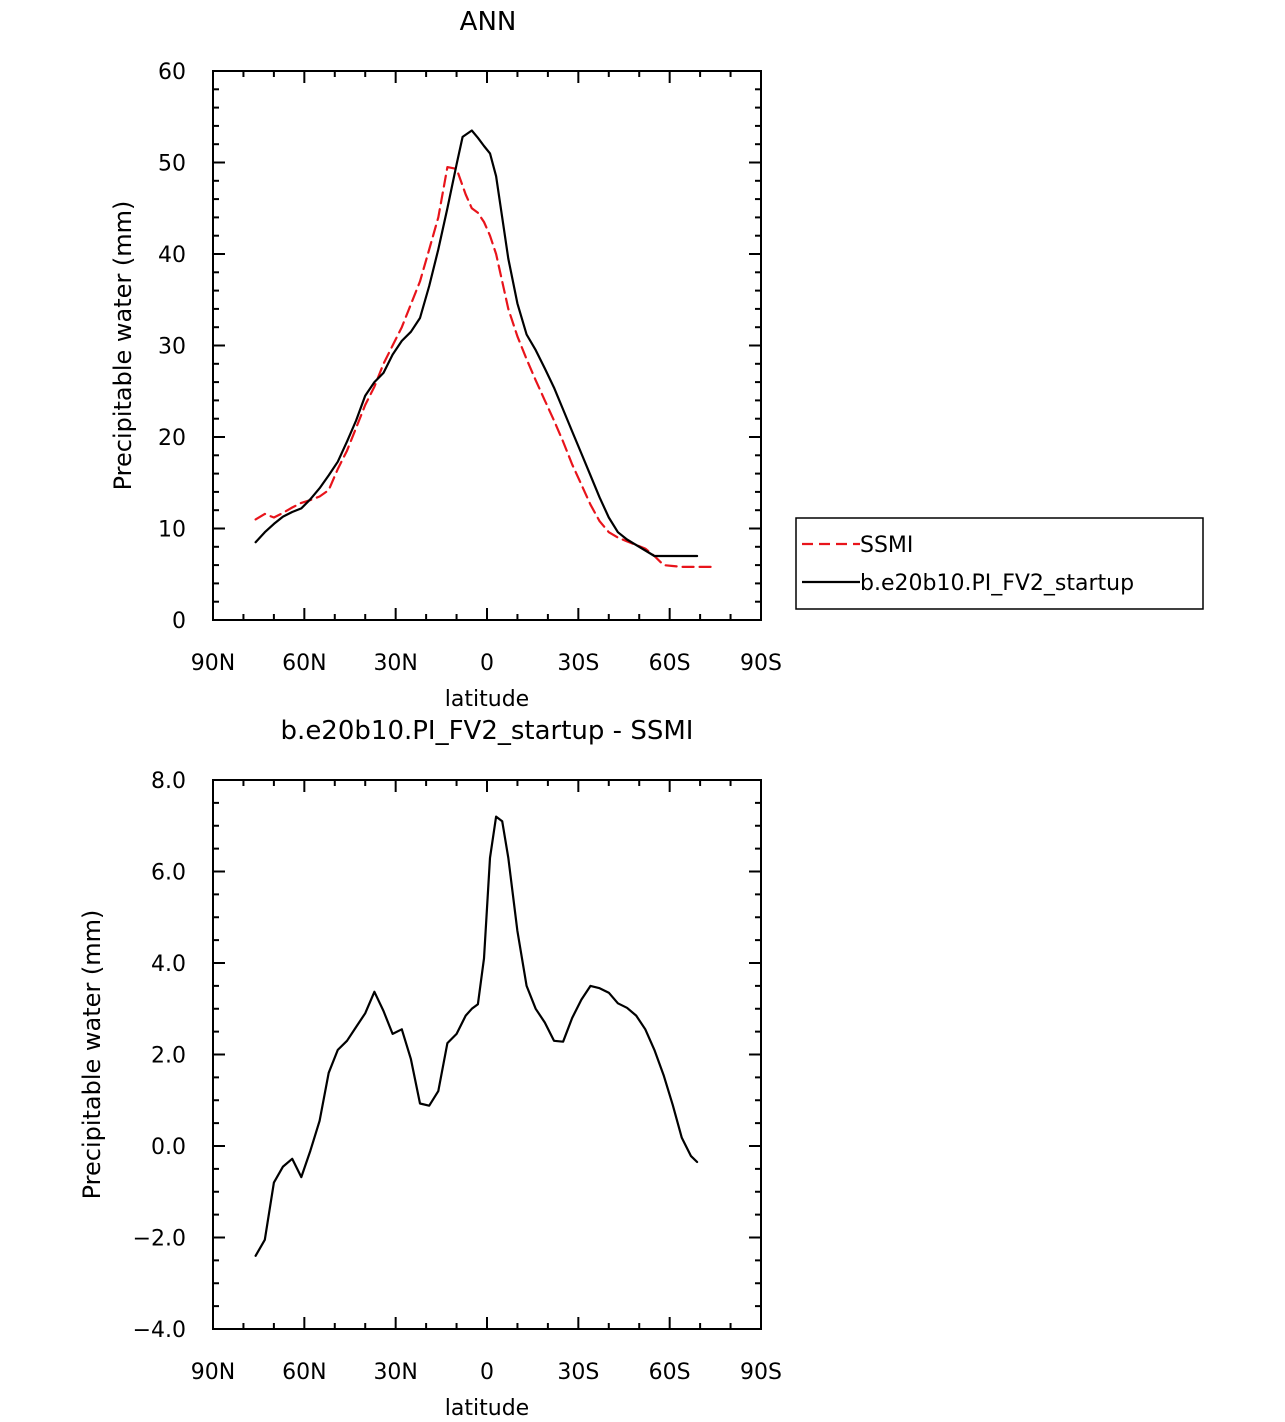 The height and width of the screenshot is (1422, 1285). Describe the element at coordinates (168, 873) in the screenshot. I see `bottom-y-tick-label: 6.0` at that location.